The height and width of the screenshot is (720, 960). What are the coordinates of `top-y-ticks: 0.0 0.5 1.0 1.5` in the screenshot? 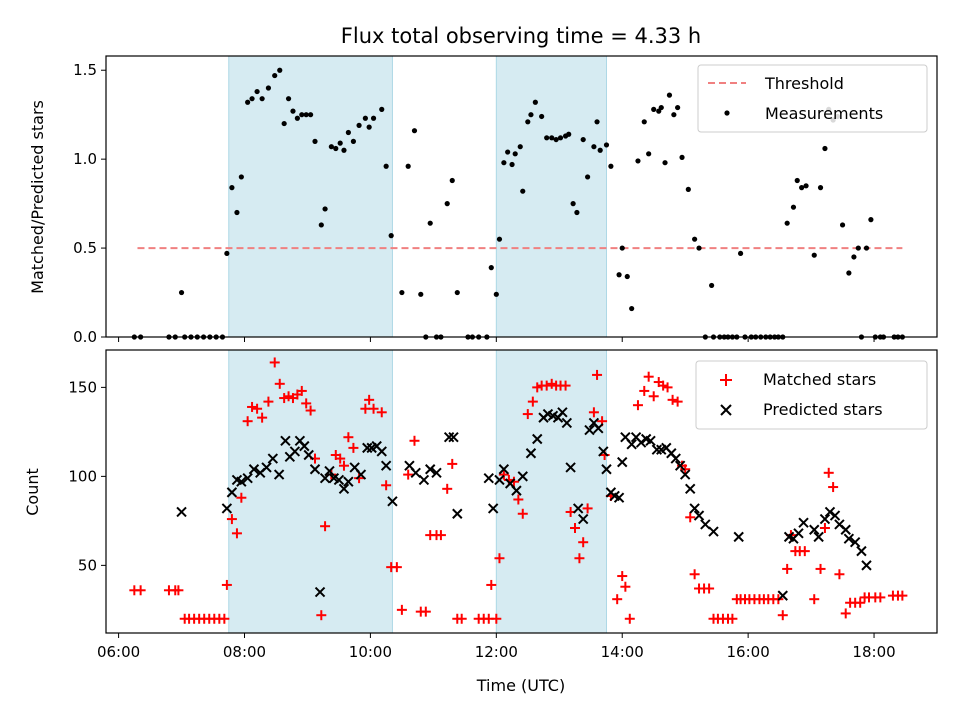 It's located at (89, 203).